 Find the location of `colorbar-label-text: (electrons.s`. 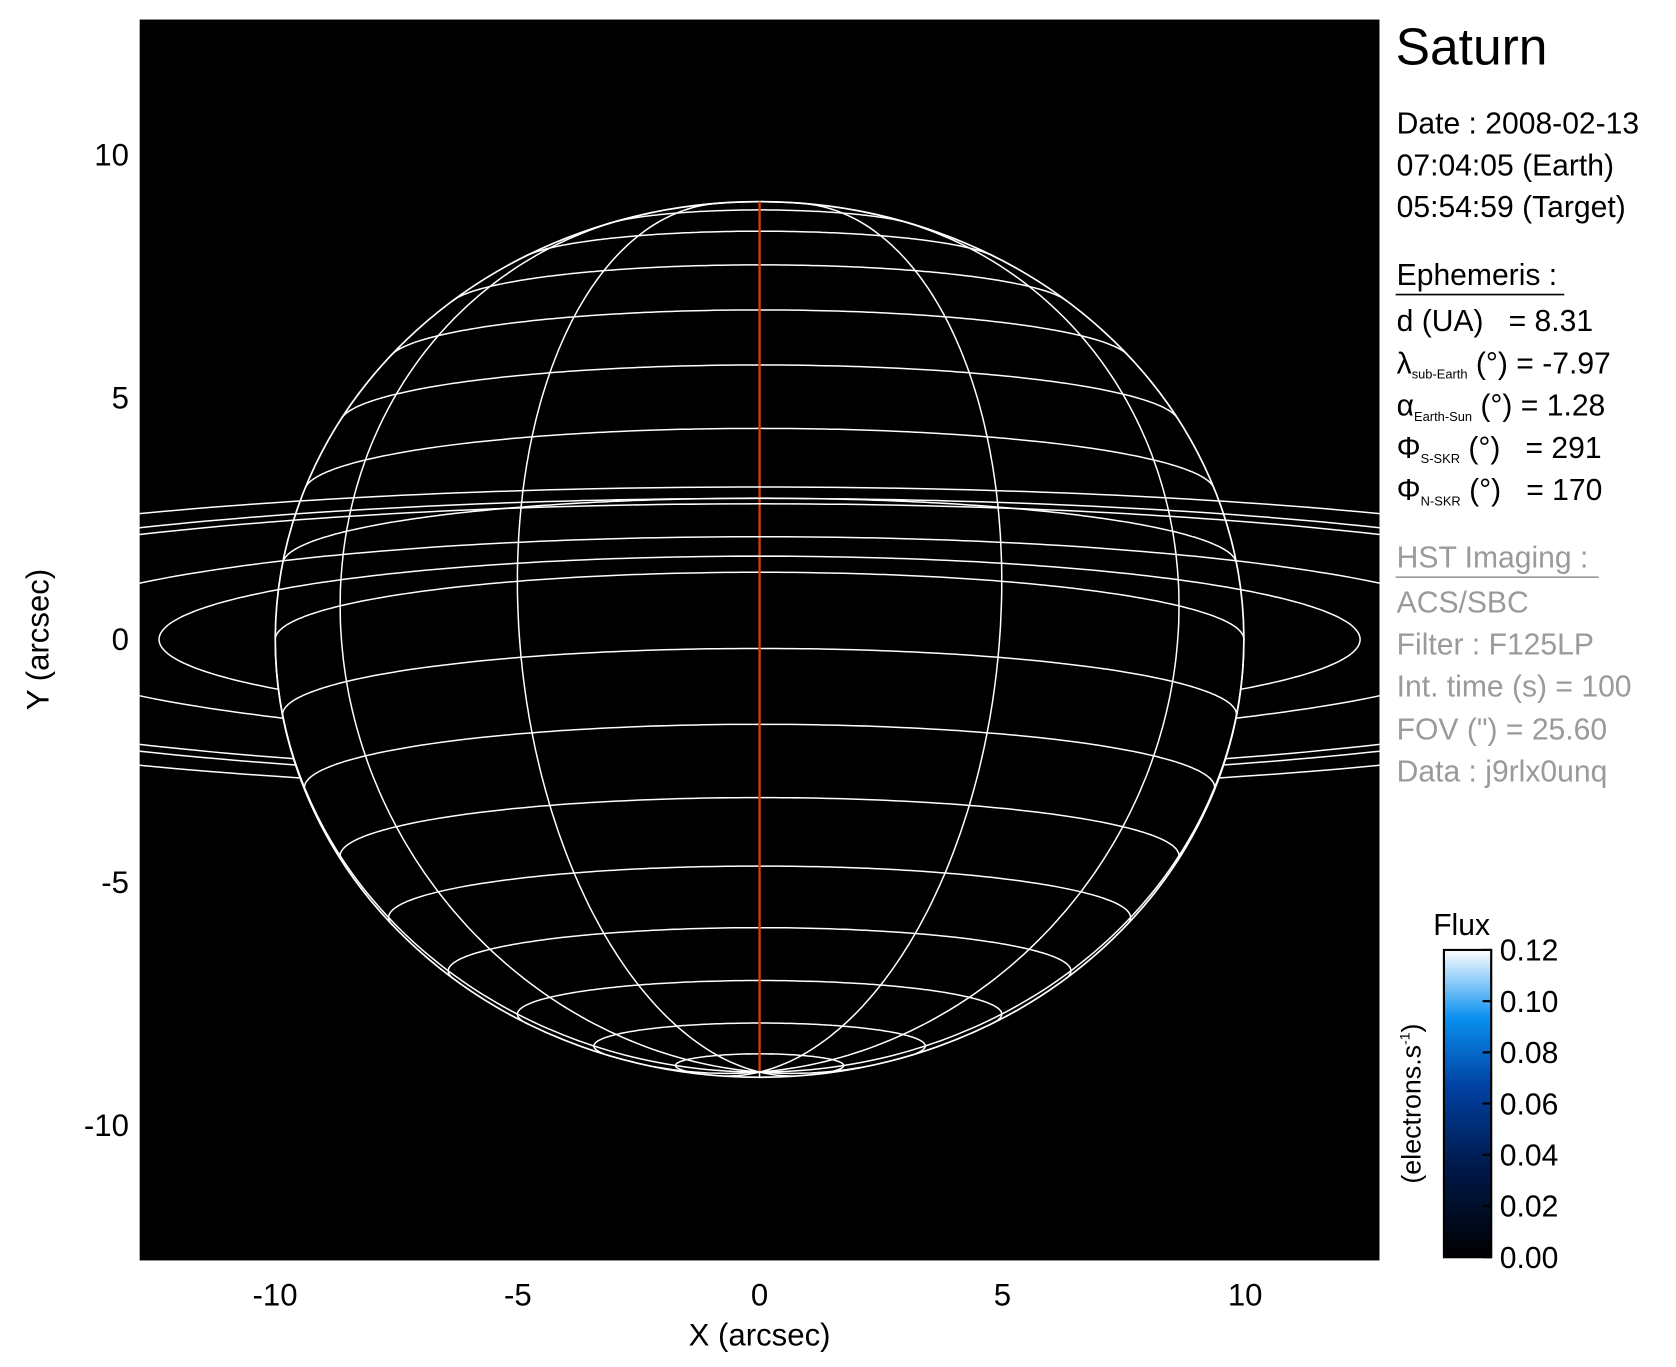

colorbar-label-text: (electrons.s is located at coordinates (1411, 1114).